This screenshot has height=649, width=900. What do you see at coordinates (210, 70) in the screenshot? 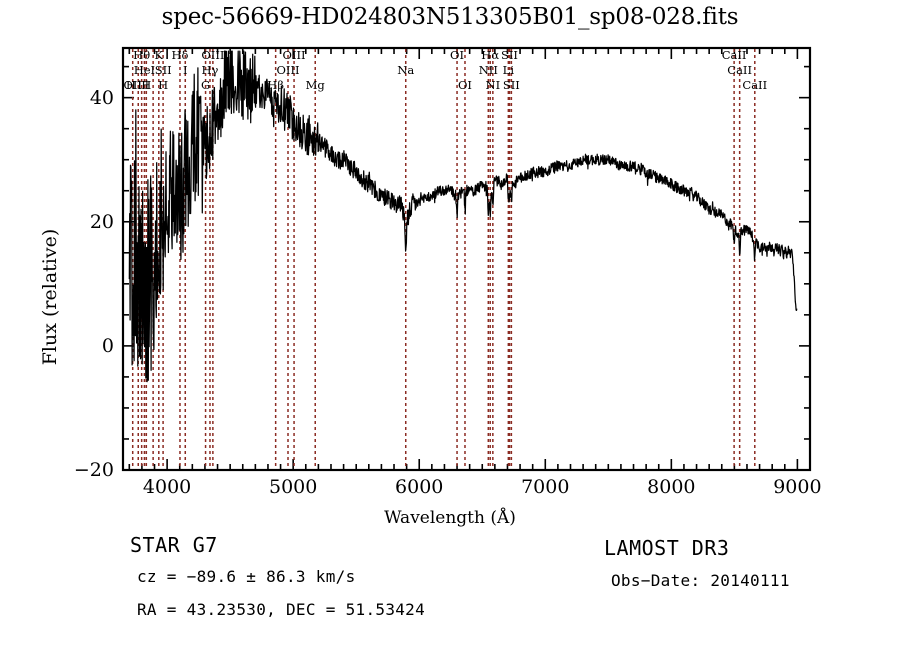
I see `line-label-h-11: Hγ` at bounding box center [210, 70].